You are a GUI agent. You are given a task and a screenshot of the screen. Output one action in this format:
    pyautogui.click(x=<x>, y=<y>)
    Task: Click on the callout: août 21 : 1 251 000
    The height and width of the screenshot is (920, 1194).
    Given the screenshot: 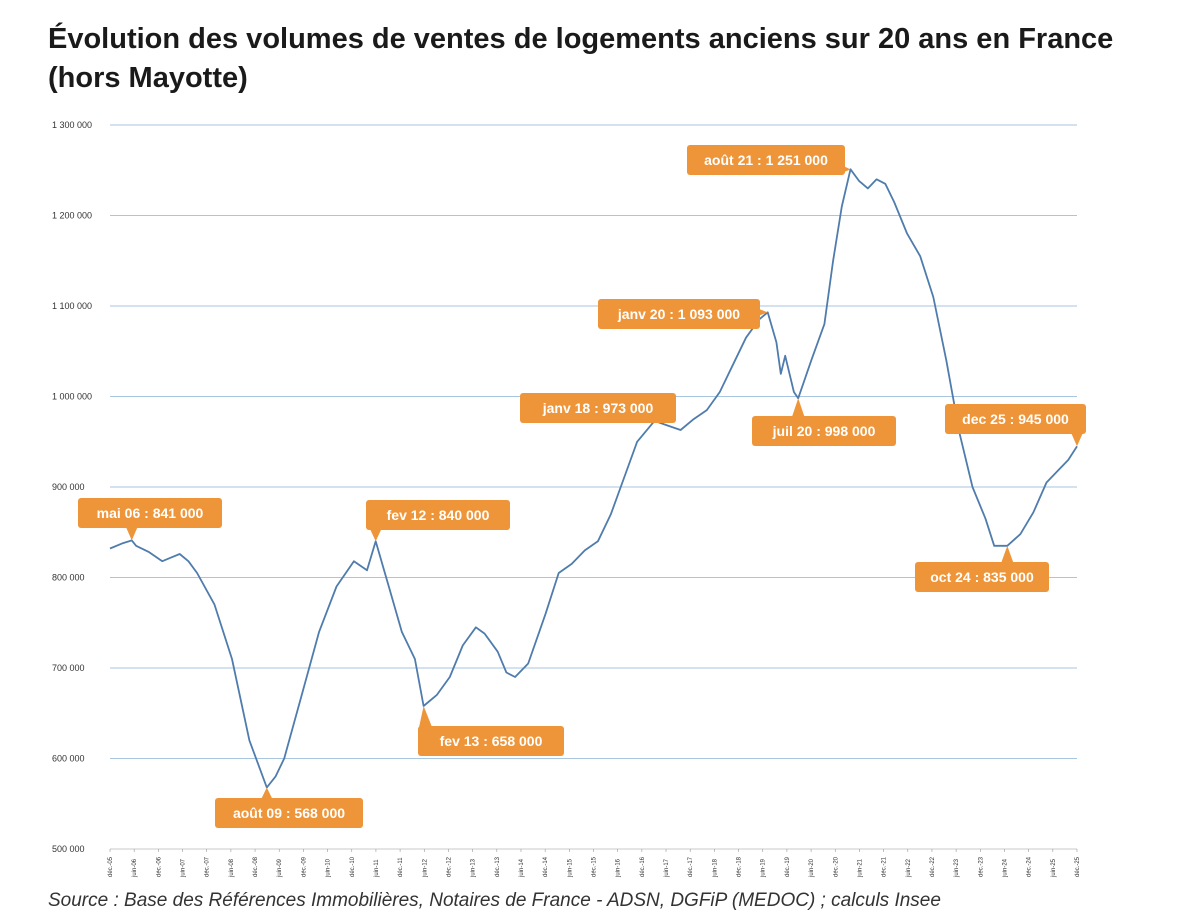 What is the action you would take?
    pyautogui.click(x=769, y=160)
    